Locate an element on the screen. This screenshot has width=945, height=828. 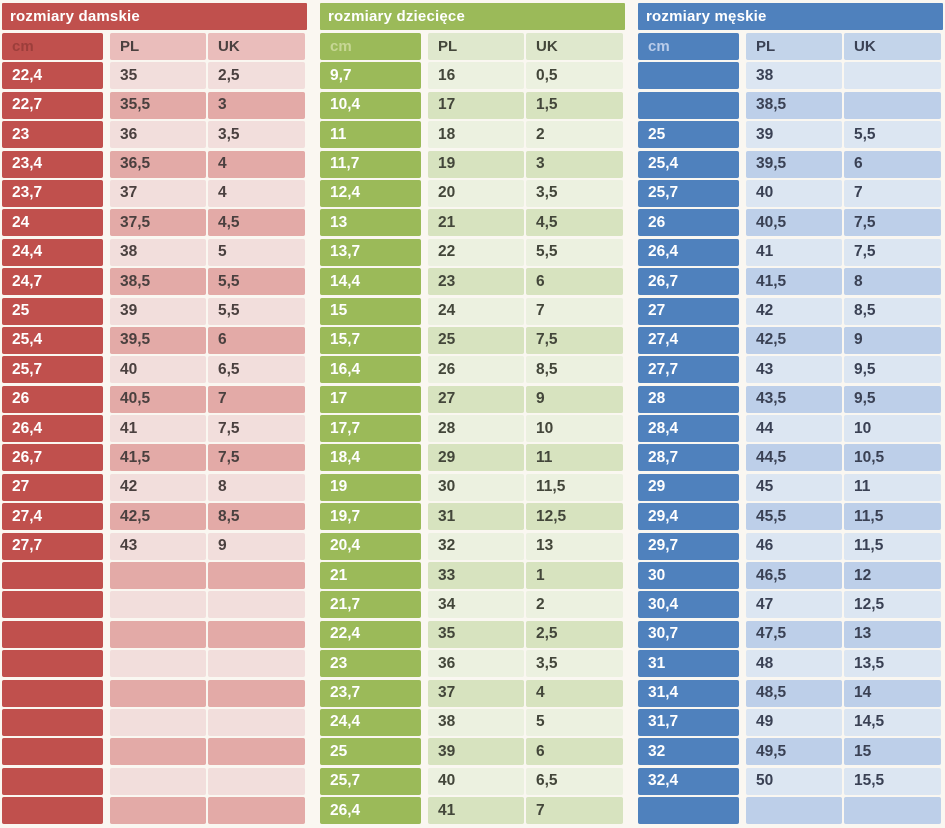
cm-value: 12,4 is located at coordinates (370, 193).